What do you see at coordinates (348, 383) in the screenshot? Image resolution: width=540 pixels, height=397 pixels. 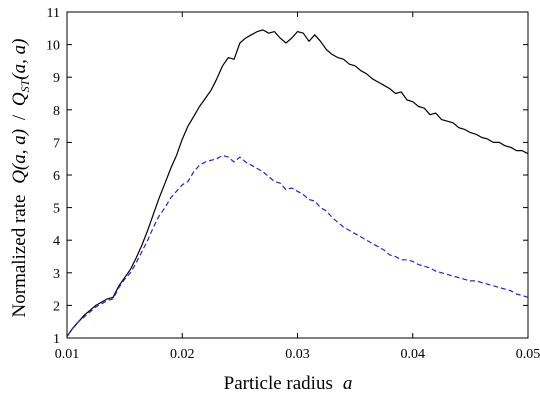 I see `x-axis-title-symbol: a` at bounding box center [348, 383].